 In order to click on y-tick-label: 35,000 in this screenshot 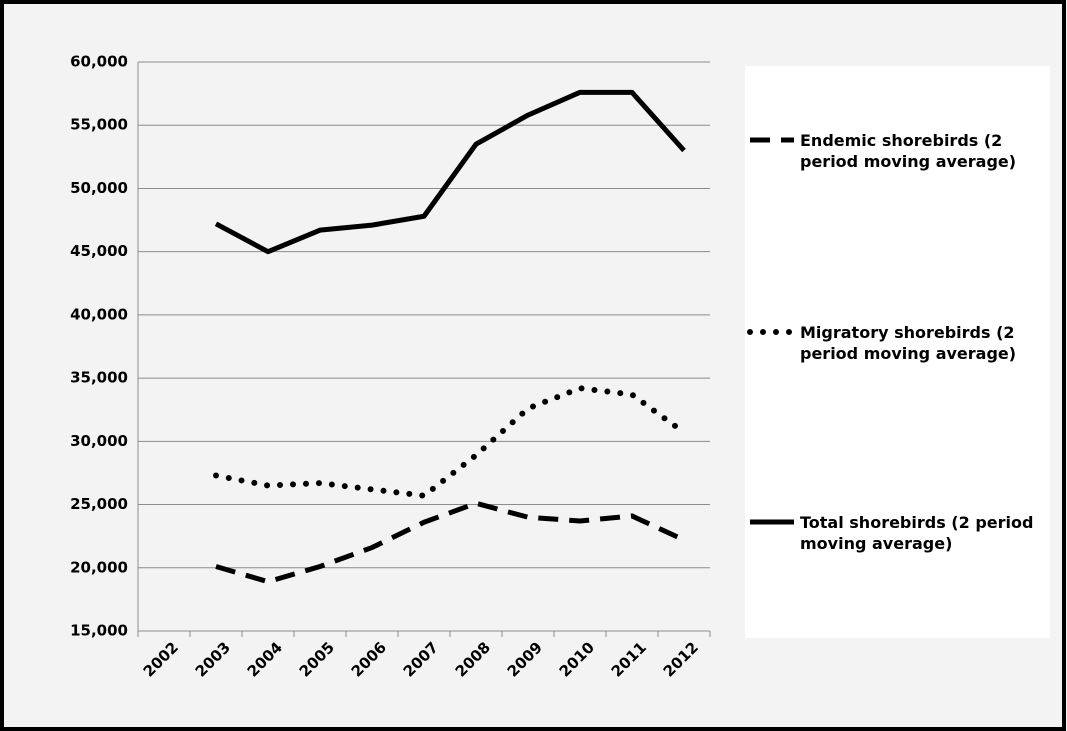, I will do `click(99, 378)`.